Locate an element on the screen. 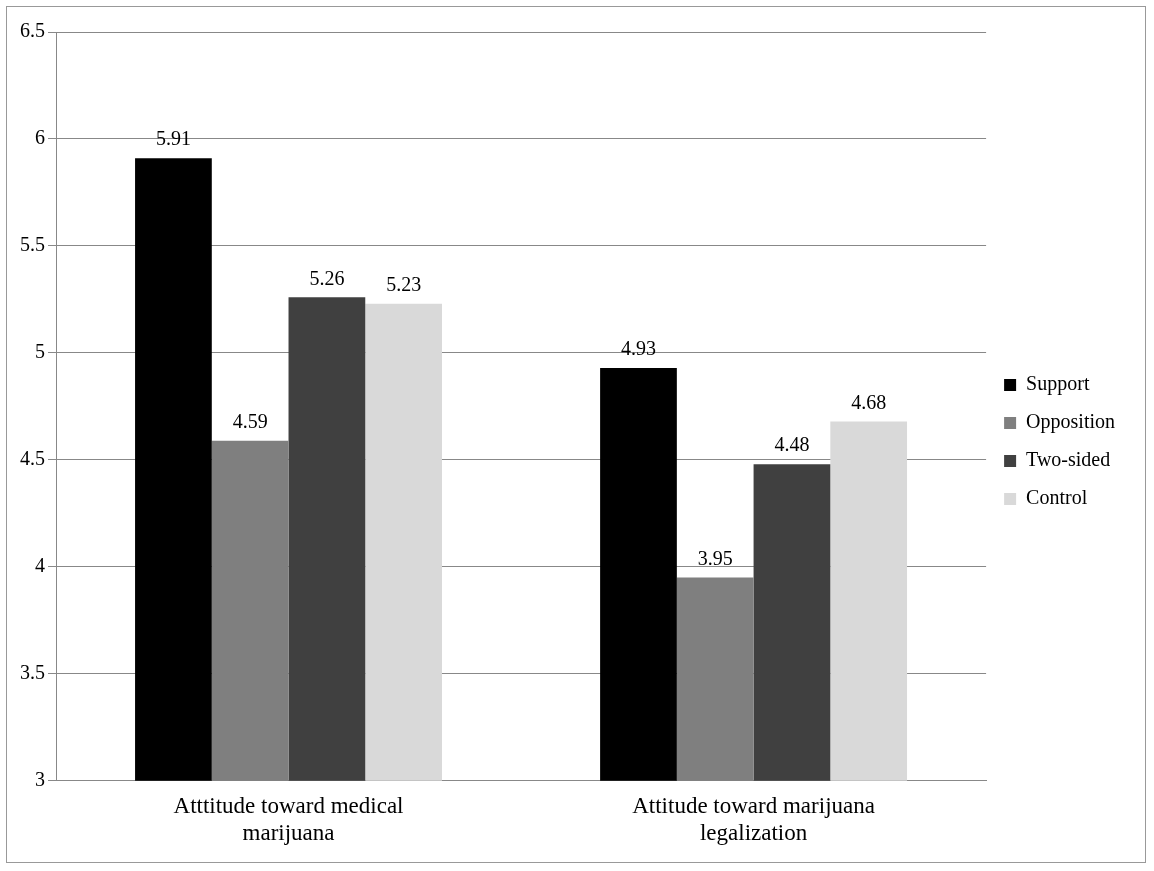 Image resolution: width=1154 pixels, height=871 pixels. data-label: 5.26 is located at coordinates (327, 277).